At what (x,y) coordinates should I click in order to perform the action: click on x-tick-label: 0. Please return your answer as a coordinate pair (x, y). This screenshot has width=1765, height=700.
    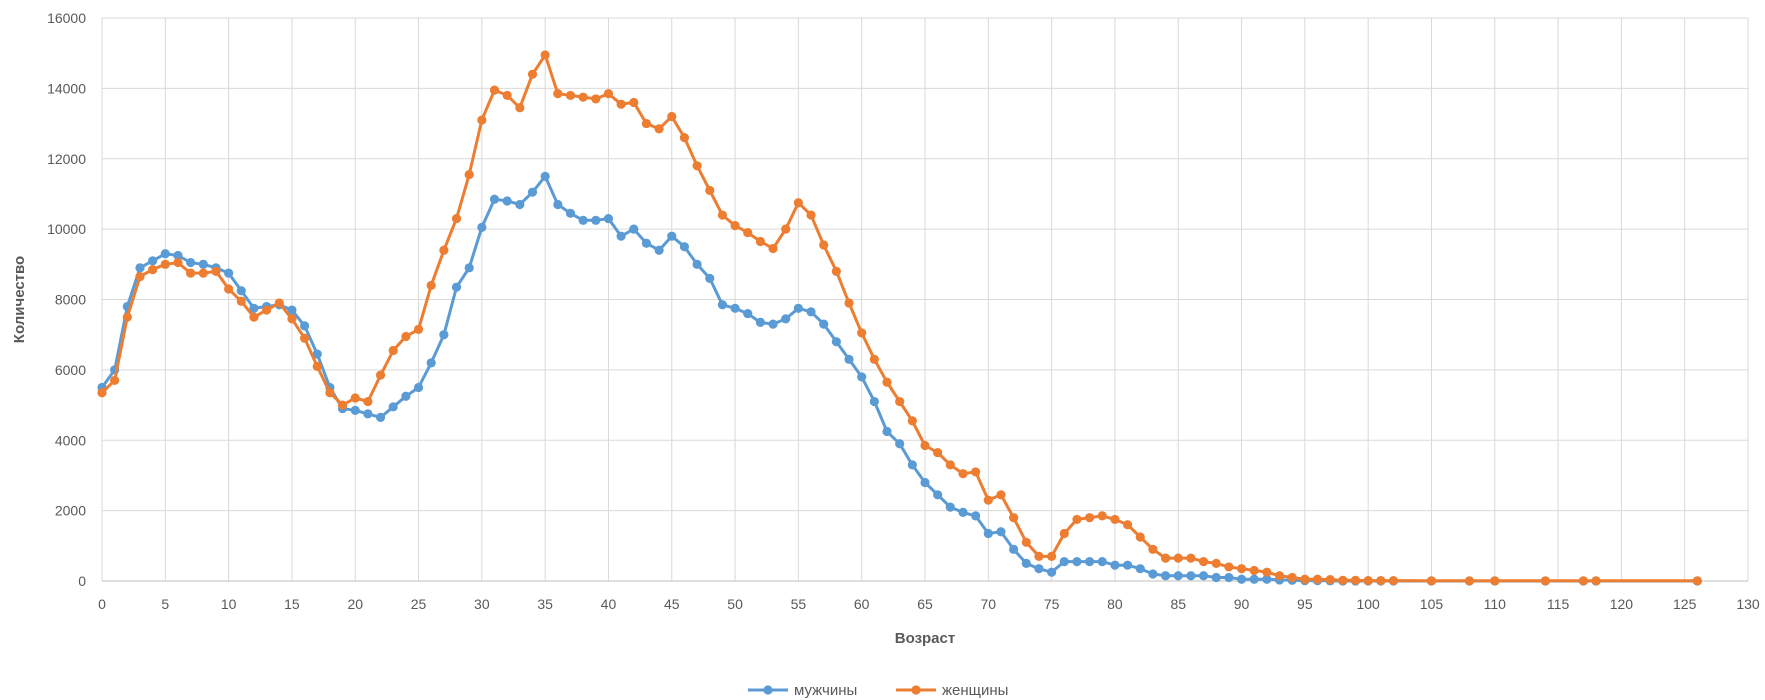
    Looking at the image, I should click on (102, 604).